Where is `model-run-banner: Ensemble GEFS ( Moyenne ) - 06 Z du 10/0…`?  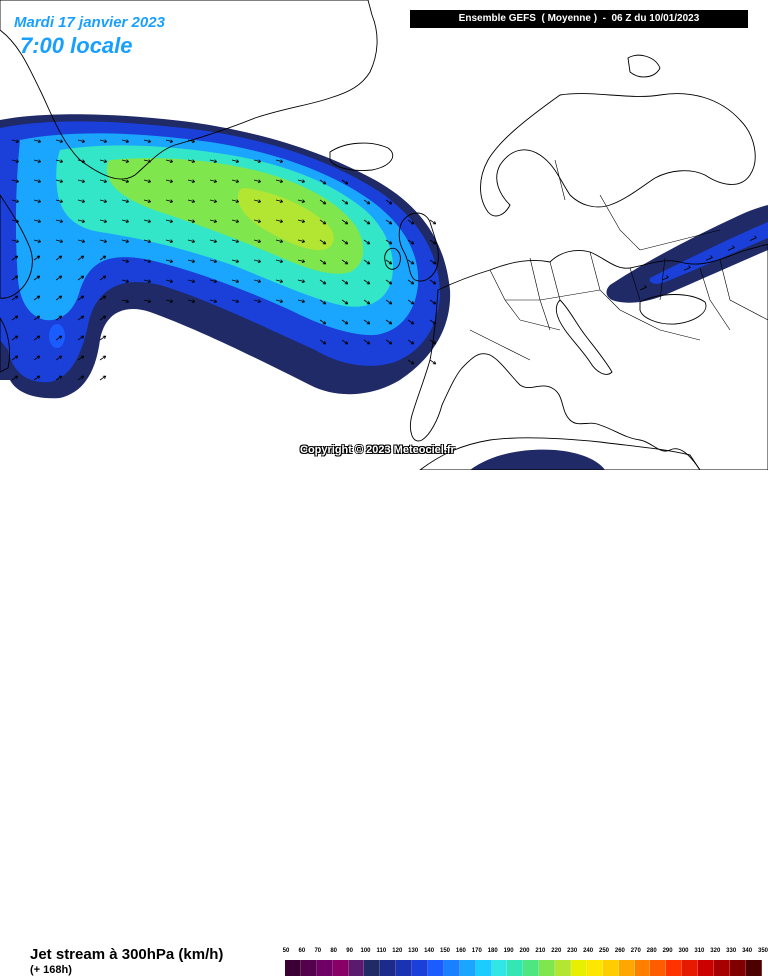 model-run-banner: Ensemble GEFS ( Moyenne ) - 06 Z du 10/0… is located at coordinates (579, 19).